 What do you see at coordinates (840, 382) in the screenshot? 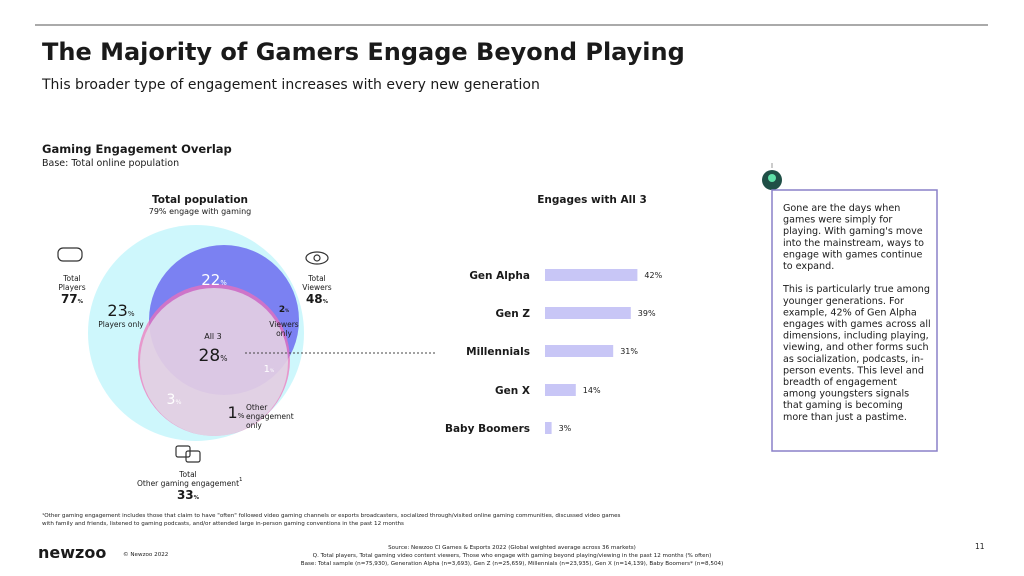
I see `callout-text: breadth of engagement` at bounding box center [840, 382].